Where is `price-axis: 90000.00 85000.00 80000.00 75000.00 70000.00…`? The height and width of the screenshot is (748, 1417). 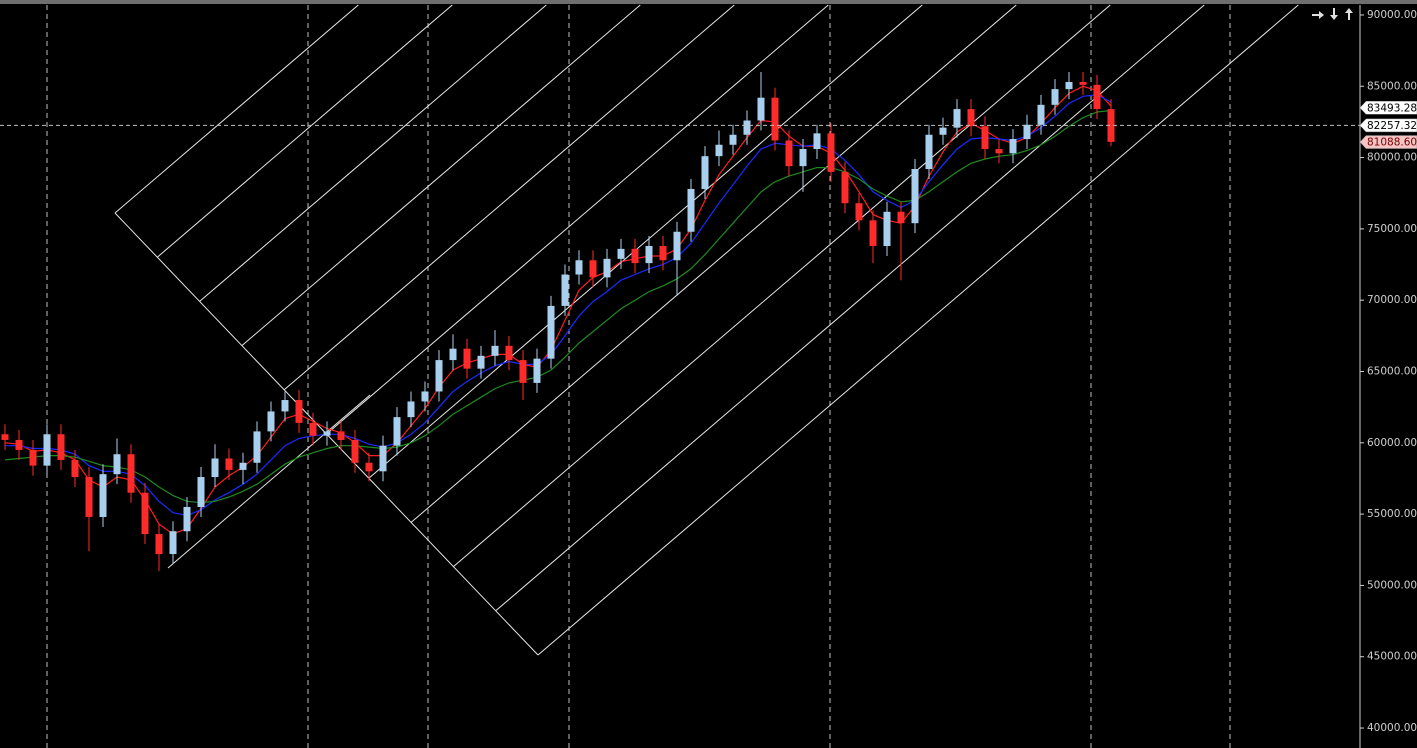 price-axis: 90000.00 85000.00 80000.00 75000.00 70000.00… is located at coordinates (1388, 371).